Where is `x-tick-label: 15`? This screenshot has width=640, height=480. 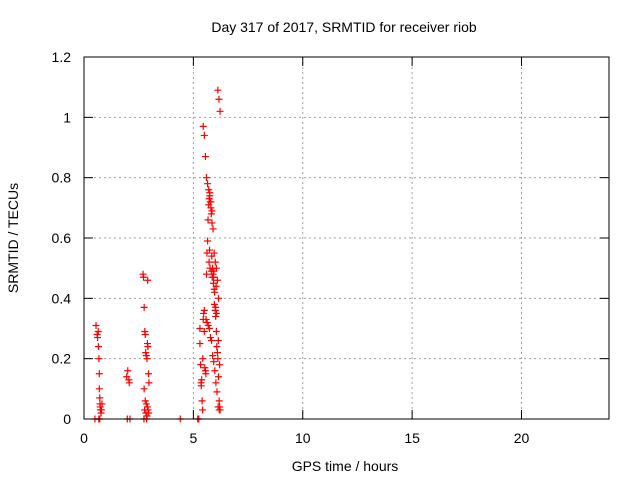 x-tick-label: 15 is located at coordinates (412, 438).